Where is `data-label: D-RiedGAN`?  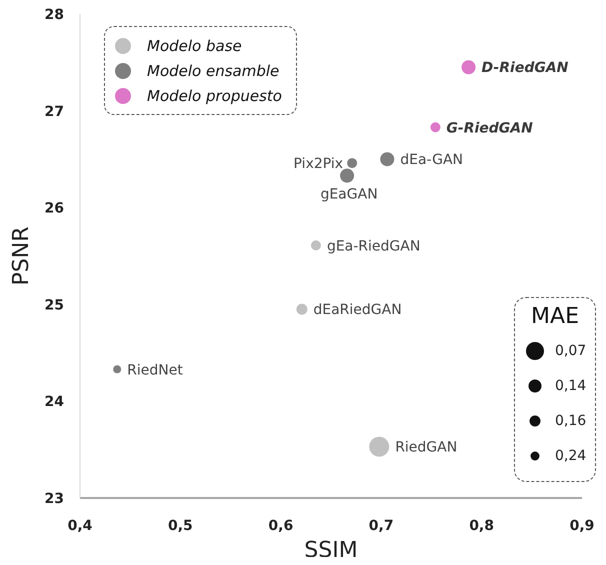
data-label: D-RiedGAN is located at coordinates (525, 68).